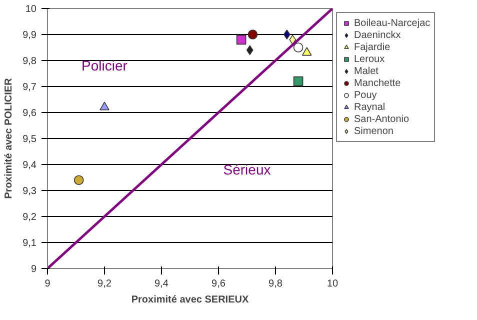 Image resolution: width=477 pixels, height=320 pixels. I want to click on legend-label: Daeninckx, so click(377, 35).